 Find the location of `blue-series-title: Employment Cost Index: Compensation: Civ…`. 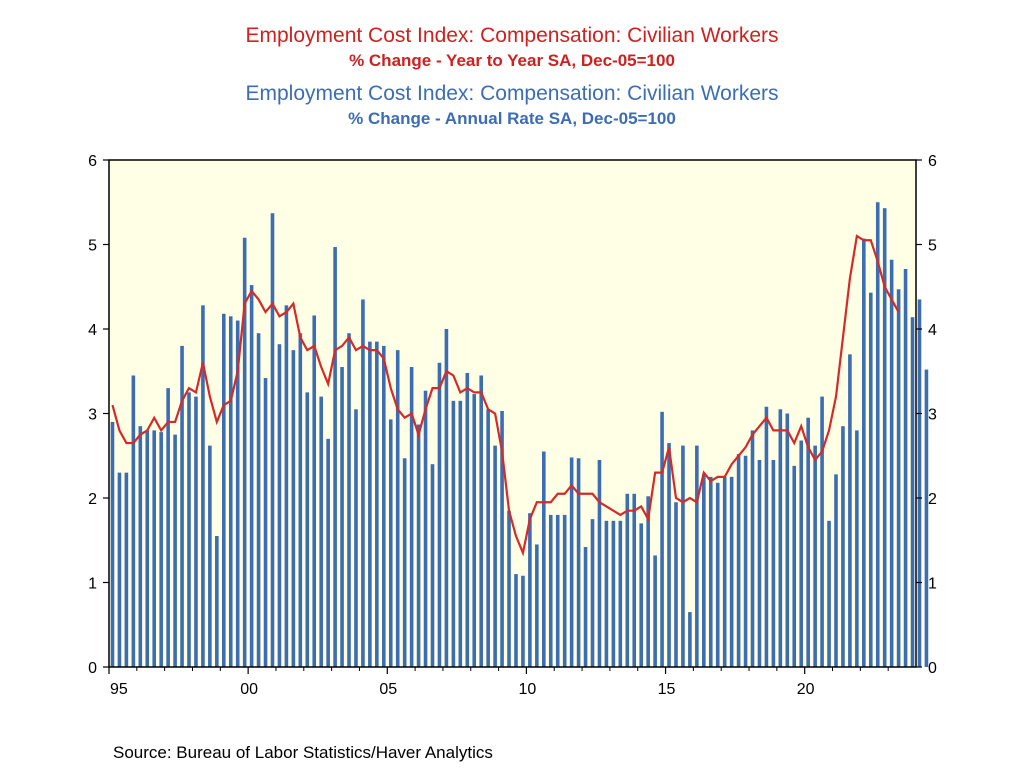

blue-series-title: Employment Cost Index: Compensation: Civ… is located at coordinates (512, 93).